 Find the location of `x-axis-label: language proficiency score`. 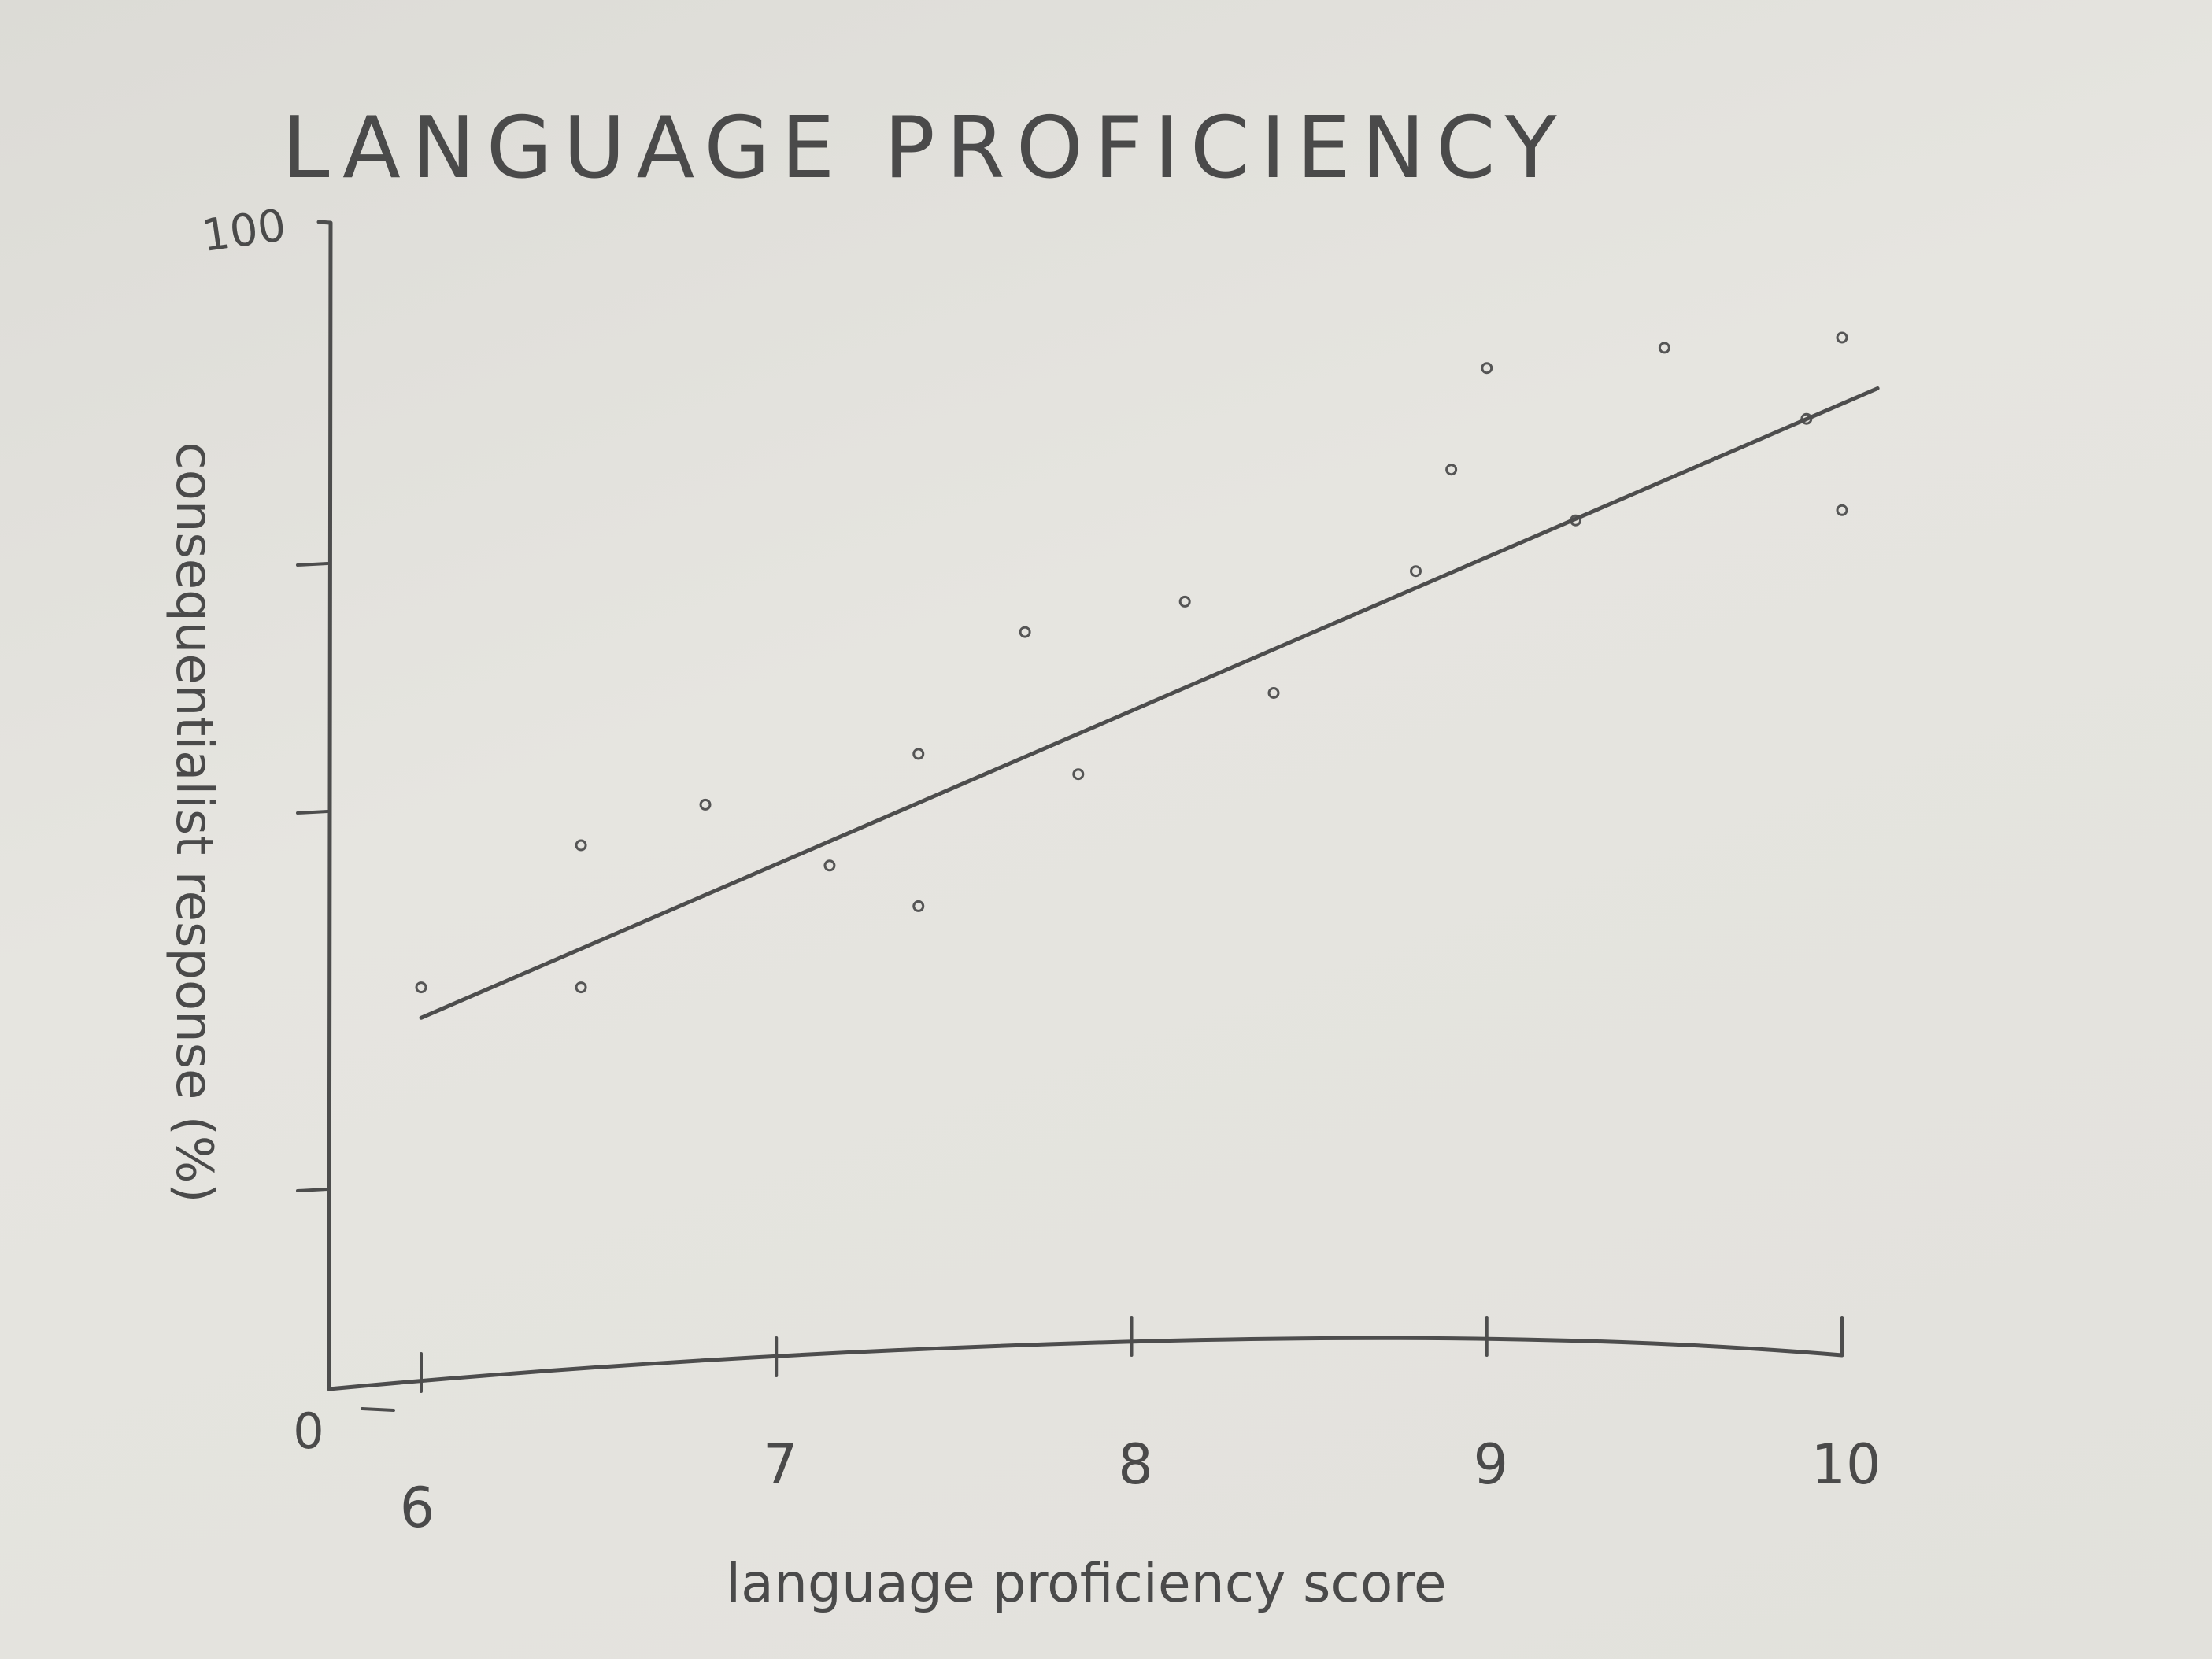

x-axis-label: language proficiency score is located at coordinates (1086, 1584).